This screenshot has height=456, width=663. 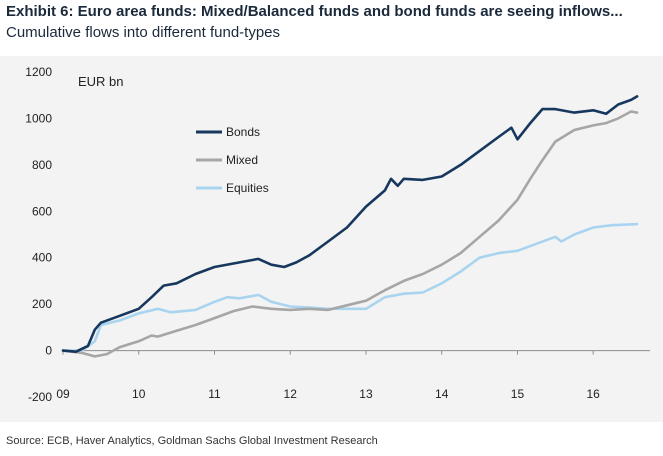 What do you see at coordinates (214, 394) in the screenshot?
I see `x-tick-label: 11` at bounding box center [214, 394].